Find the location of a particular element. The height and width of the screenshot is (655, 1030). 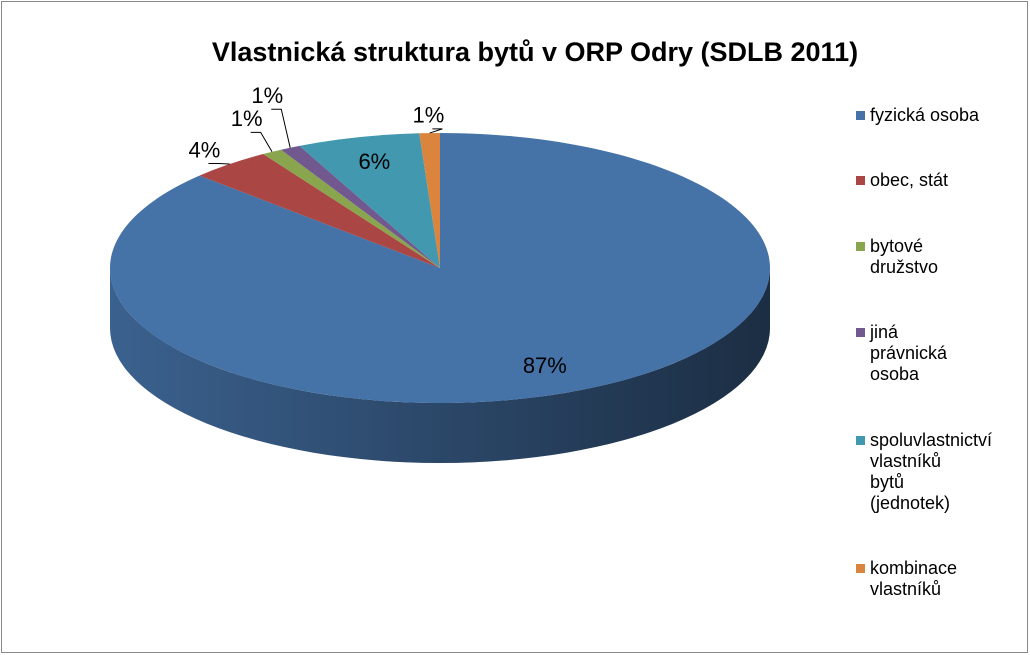

legend-label: bytové družstvo is located at coordinates (904, 256).